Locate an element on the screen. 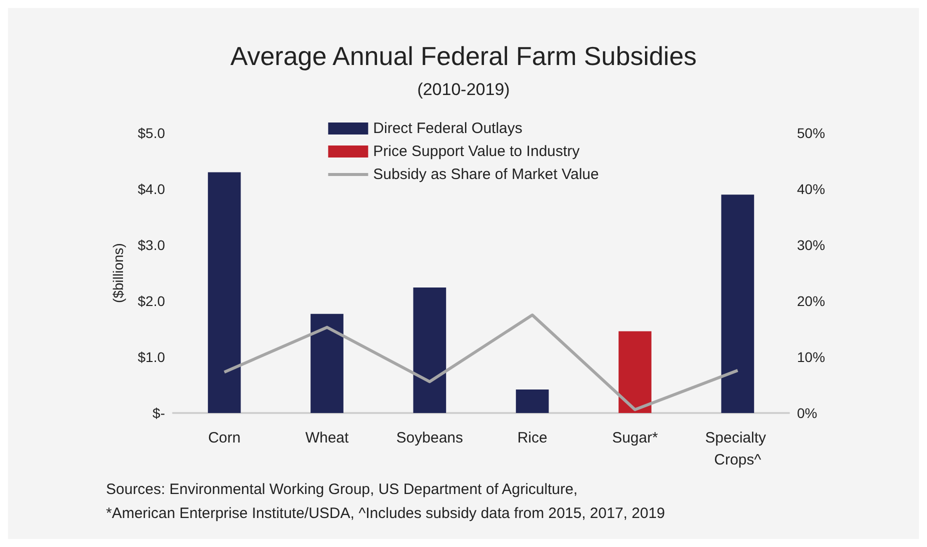  x-tick-label: Specialty Crops^ is located at coordinates (737, 449).